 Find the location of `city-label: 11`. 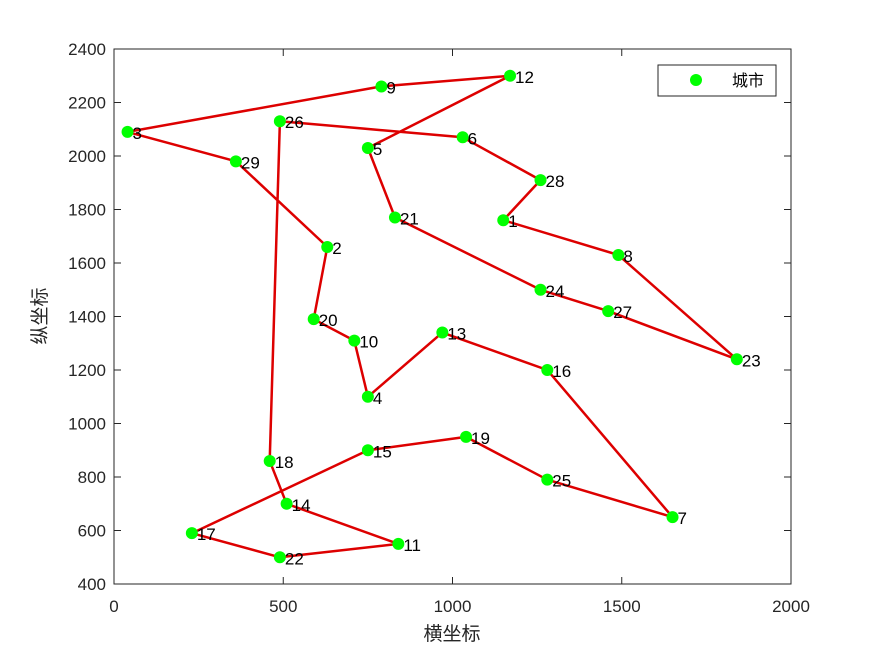

city-label: 11 is located at coordinates (412, 545).